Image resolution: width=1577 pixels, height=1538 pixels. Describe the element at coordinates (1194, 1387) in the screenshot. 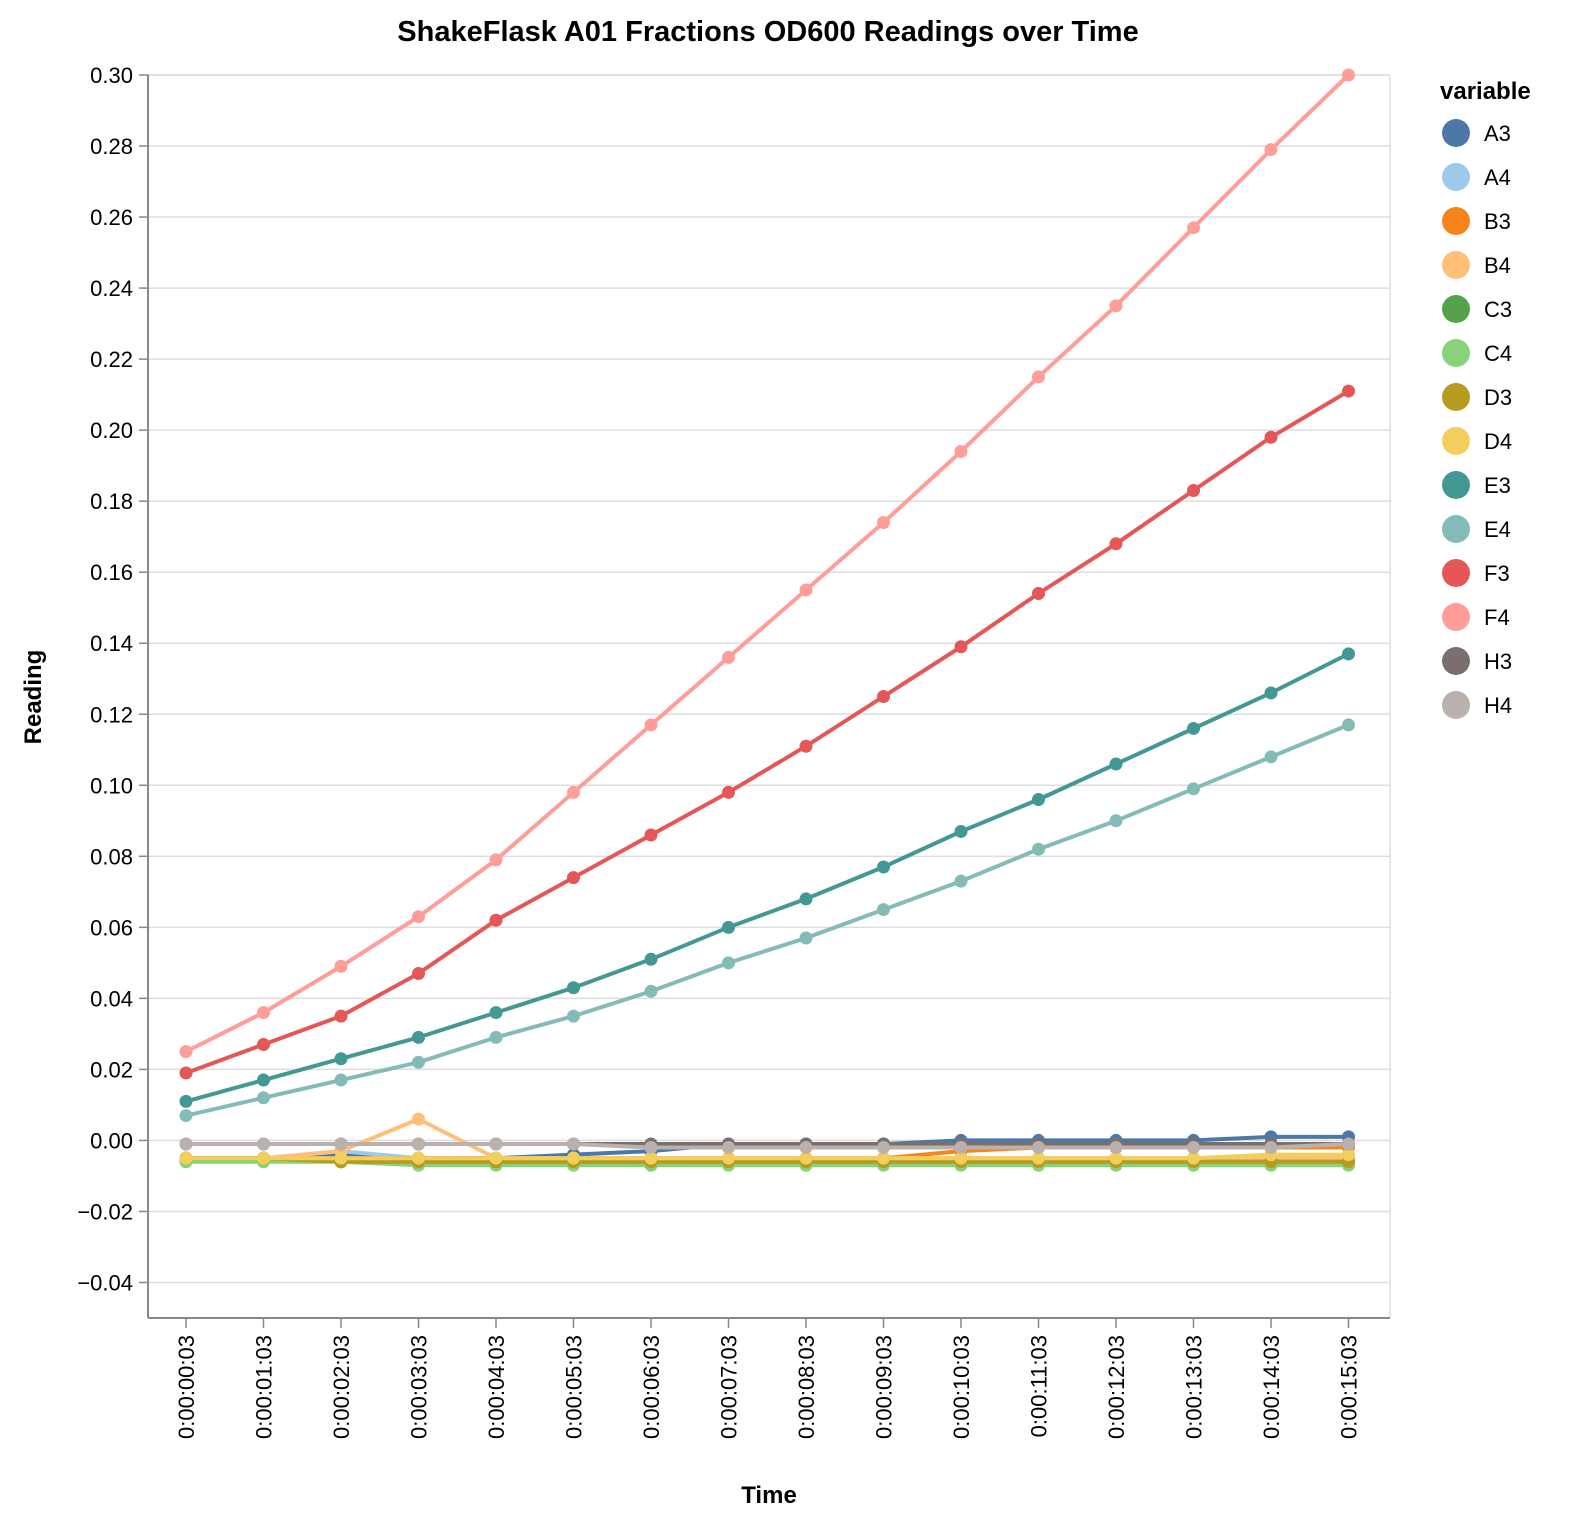

I see `x-tick-label: 0:00:13:03` at that location.